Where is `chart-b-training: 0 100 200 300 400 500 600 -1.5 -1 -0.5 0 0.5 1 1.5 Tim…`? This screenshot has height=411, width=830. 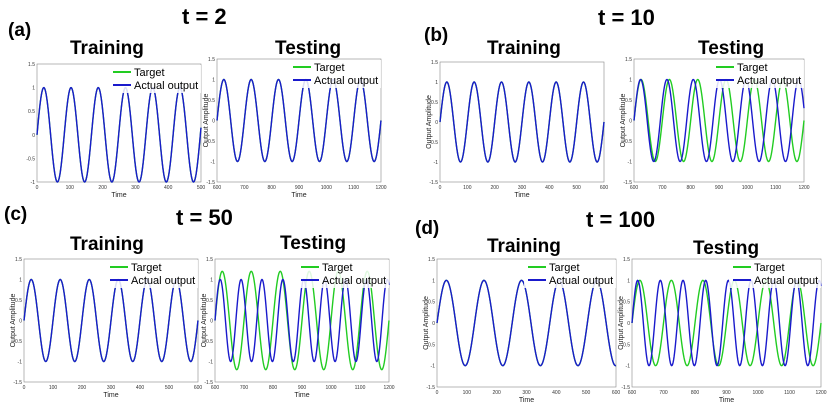 chart-b-training: 0 100 200 300 400 500 600 -1.5 -1 -0.5 0 0.5 1 1.5 Tim… is located at coordinates (517, 129).